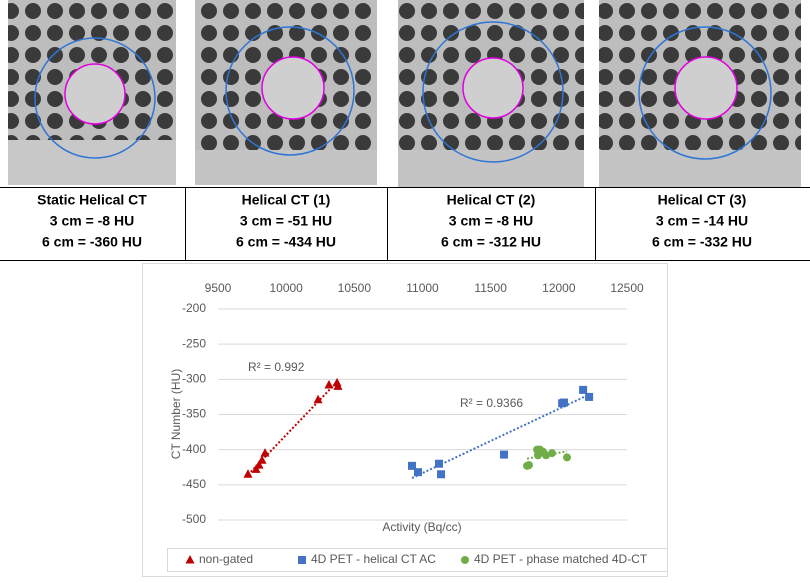 The height and width of the screenshot is (583, 810). Describe the element at coordinates (194, 414) in the screenshot. I see `y-tick-label: -350` at that location.